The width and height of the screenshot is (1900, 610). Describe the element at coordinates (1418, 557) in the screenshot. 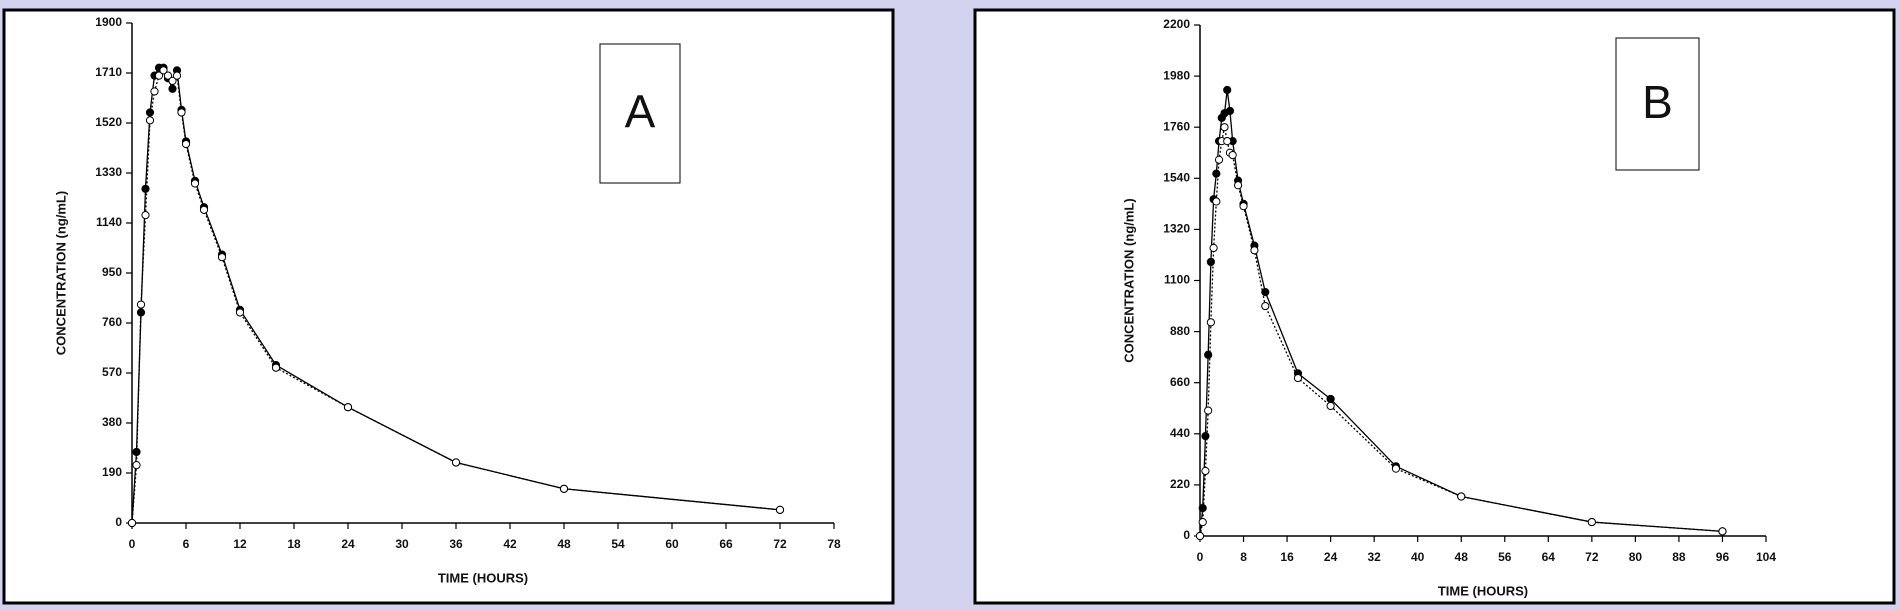

I see `x-tick-label: 40` at that location.